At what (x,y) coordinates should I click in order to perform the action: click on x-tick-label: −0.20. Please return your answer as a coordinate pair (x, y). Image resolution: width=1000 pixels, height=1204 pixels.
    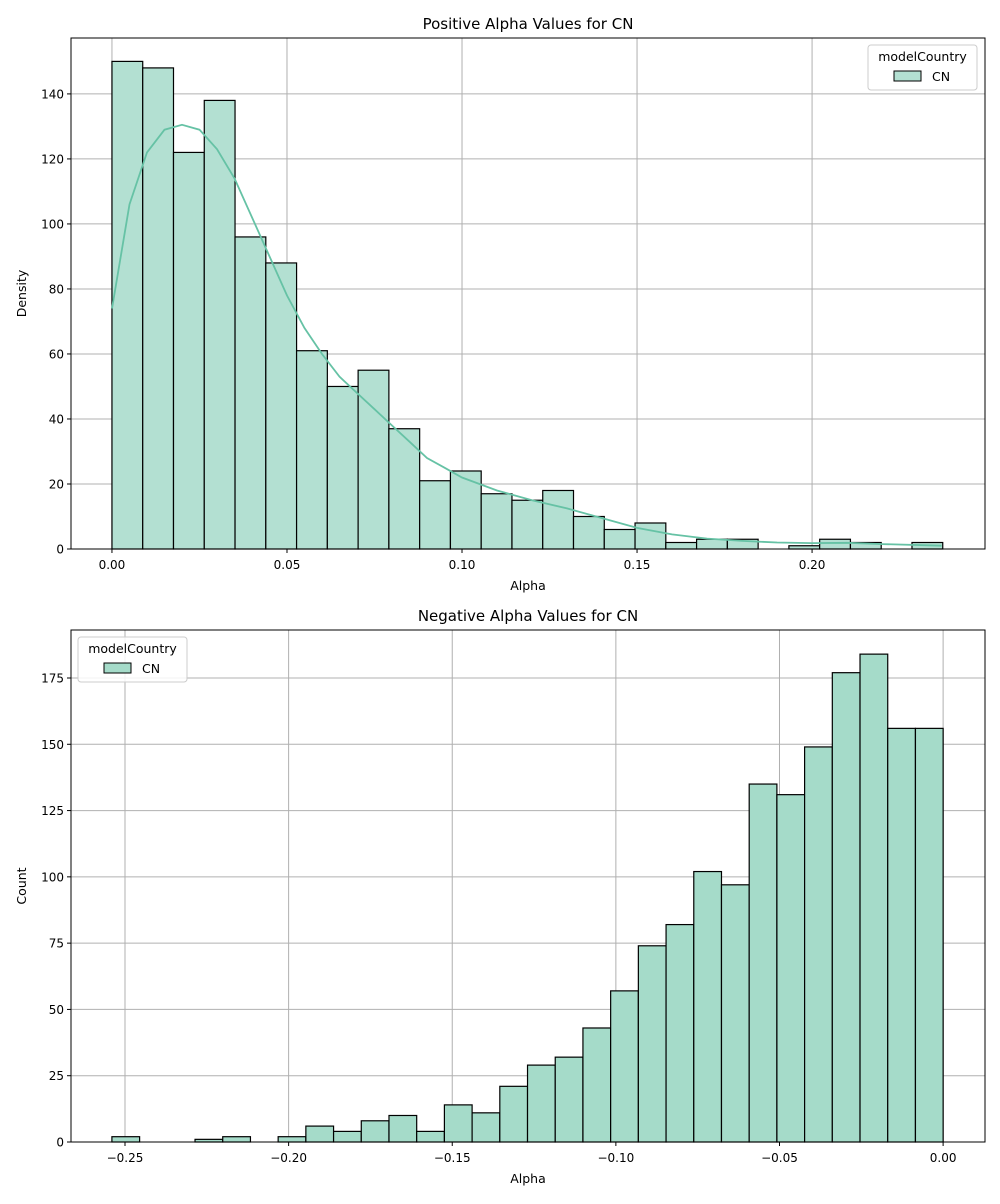
    Looking at the image, I should click on (288, 1158).